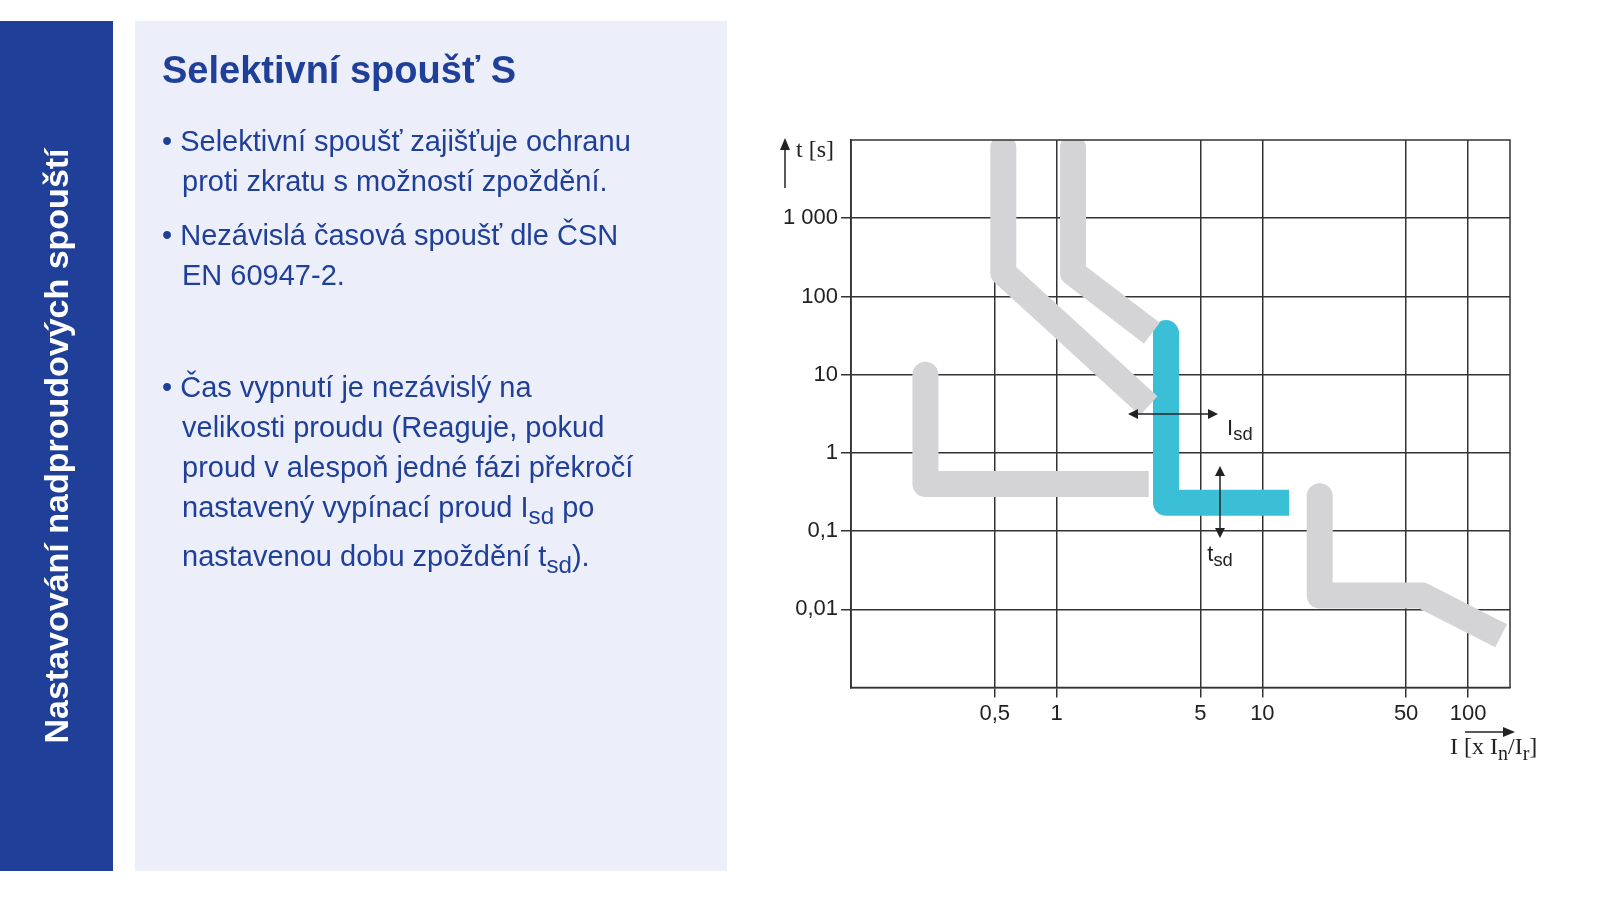  Describe the element at coordinates (832, 451) in the screenshot. I see `y-tick-label: 1` at that location.